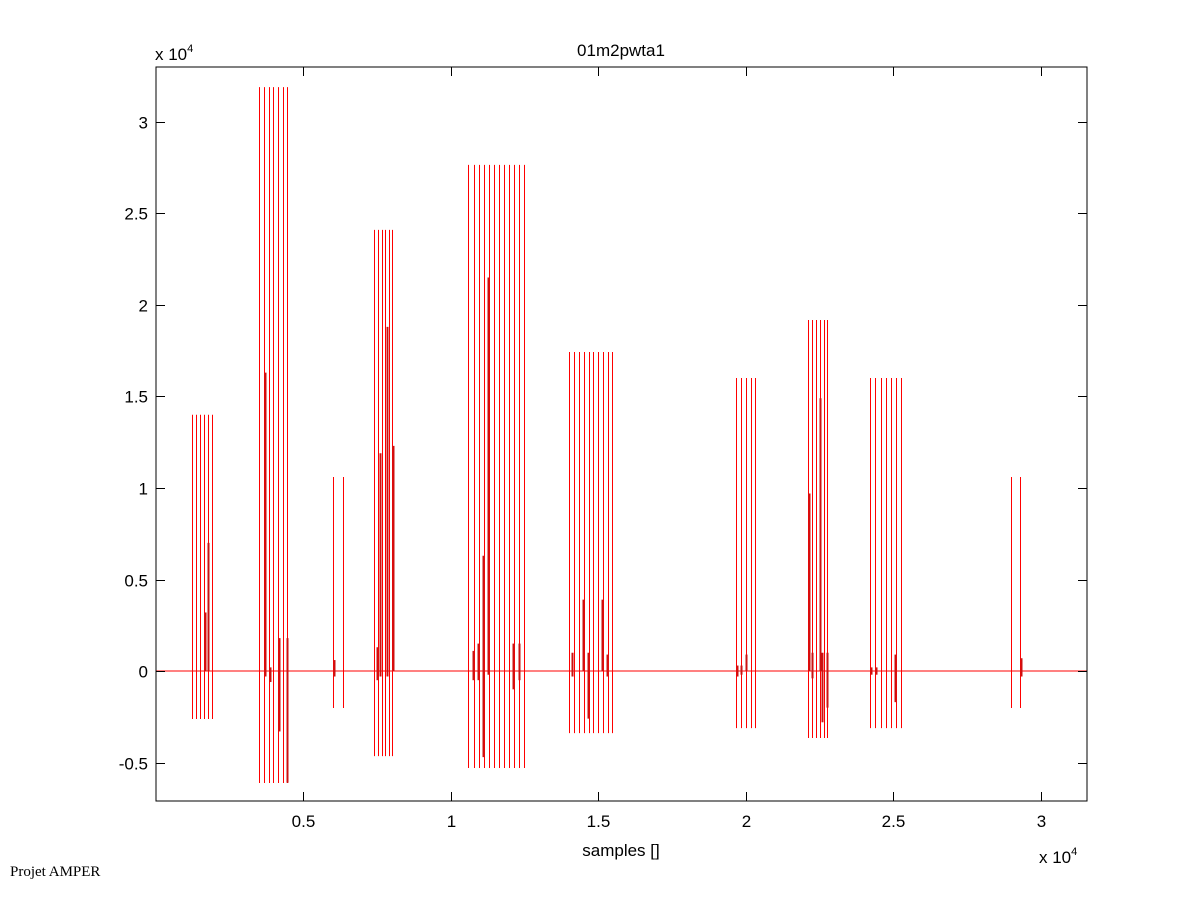  Describe the element at coordinates (1041, 821) in the screenshot. I see `x-tick-label-5: 3` at that location.